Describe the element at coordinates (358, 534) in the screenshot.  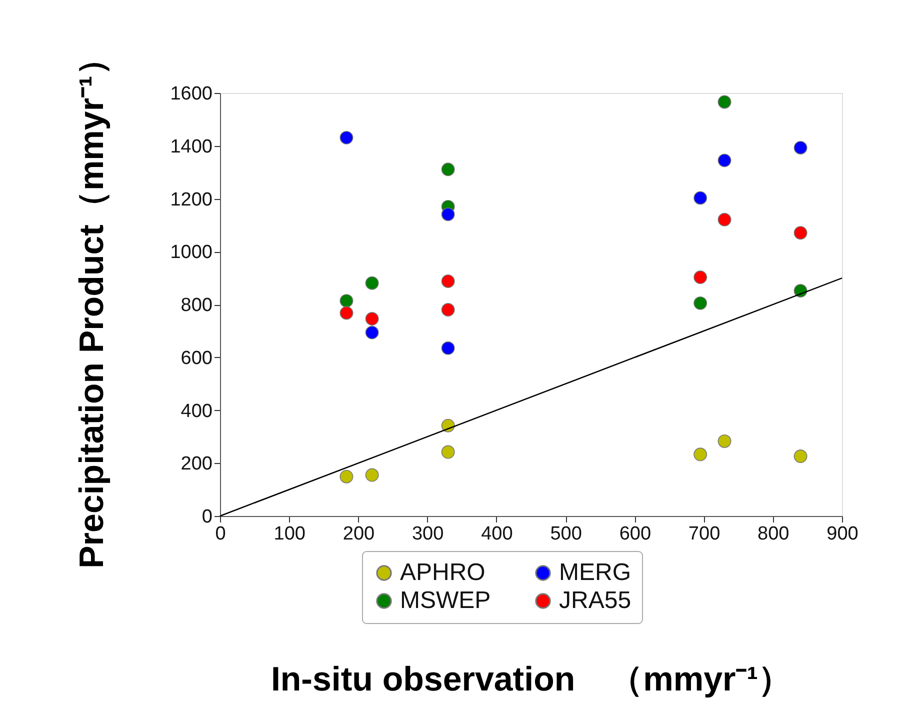
I see `x-tick-label: 200` at that location.